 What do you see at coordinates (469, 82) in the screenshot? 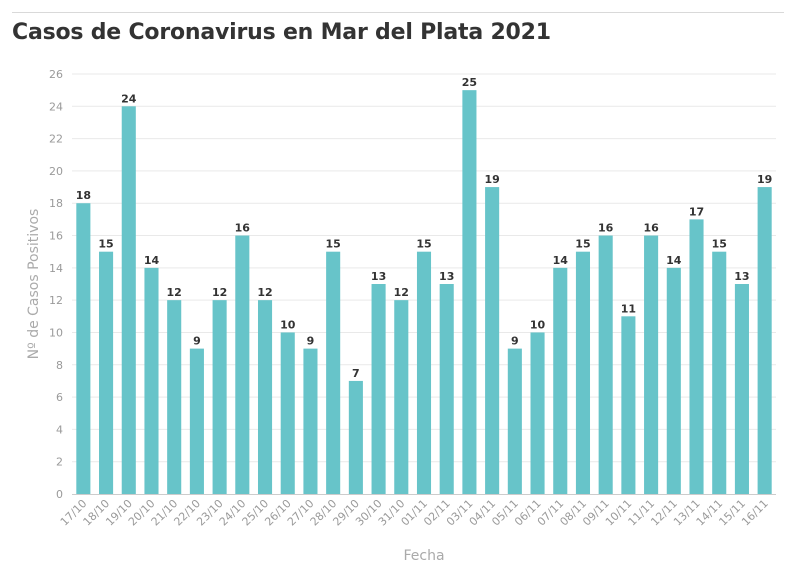
I see `bar-value-label: 25` at bounding box center [469, 82].